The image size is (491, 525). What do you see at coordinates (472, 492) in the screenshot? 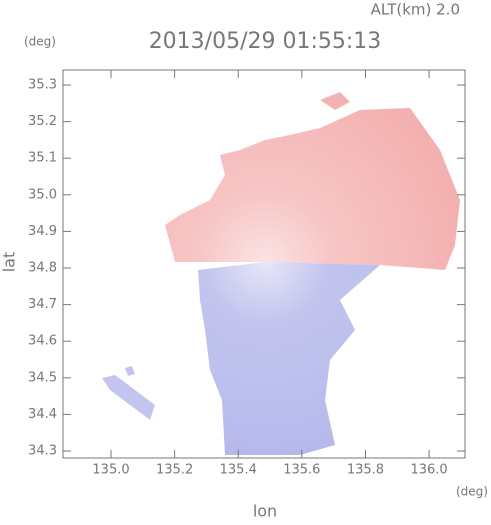
I see `x-unit: (deg)` at bounding box center [472, 492].